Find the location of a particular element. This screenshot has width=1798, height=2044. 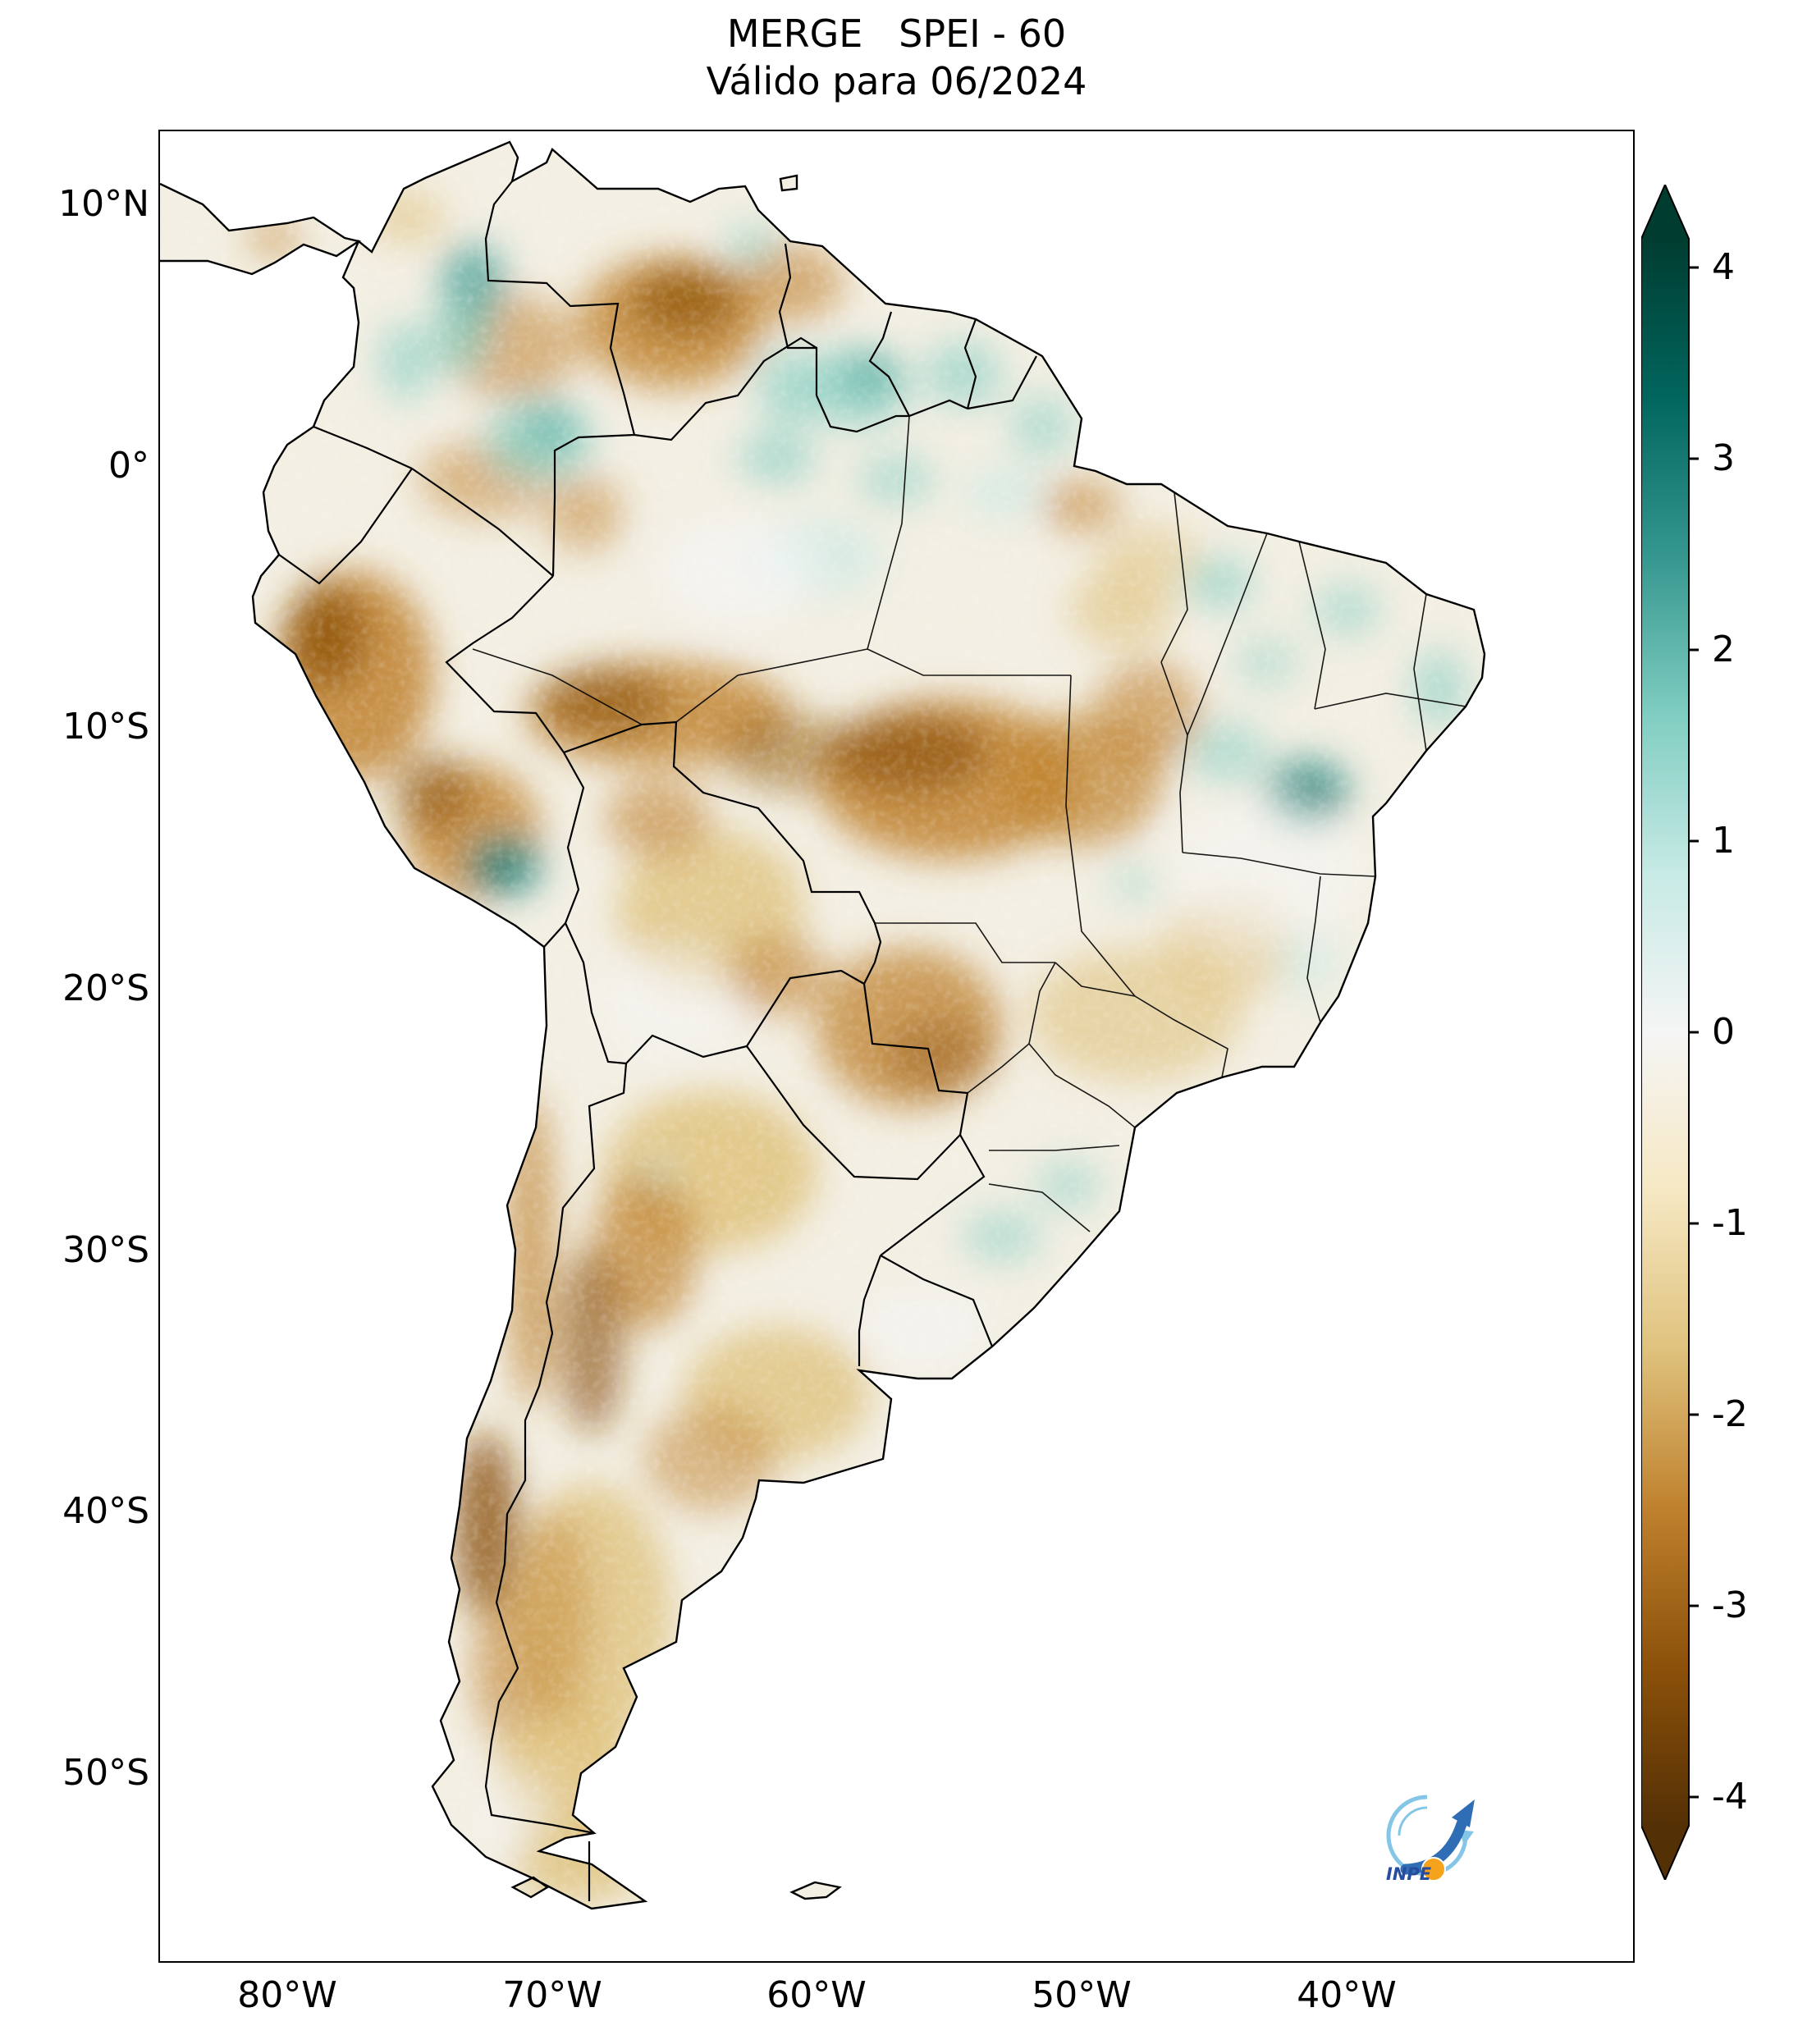

y-tick-40S: 40°S is located at coordinates (105, 1511).